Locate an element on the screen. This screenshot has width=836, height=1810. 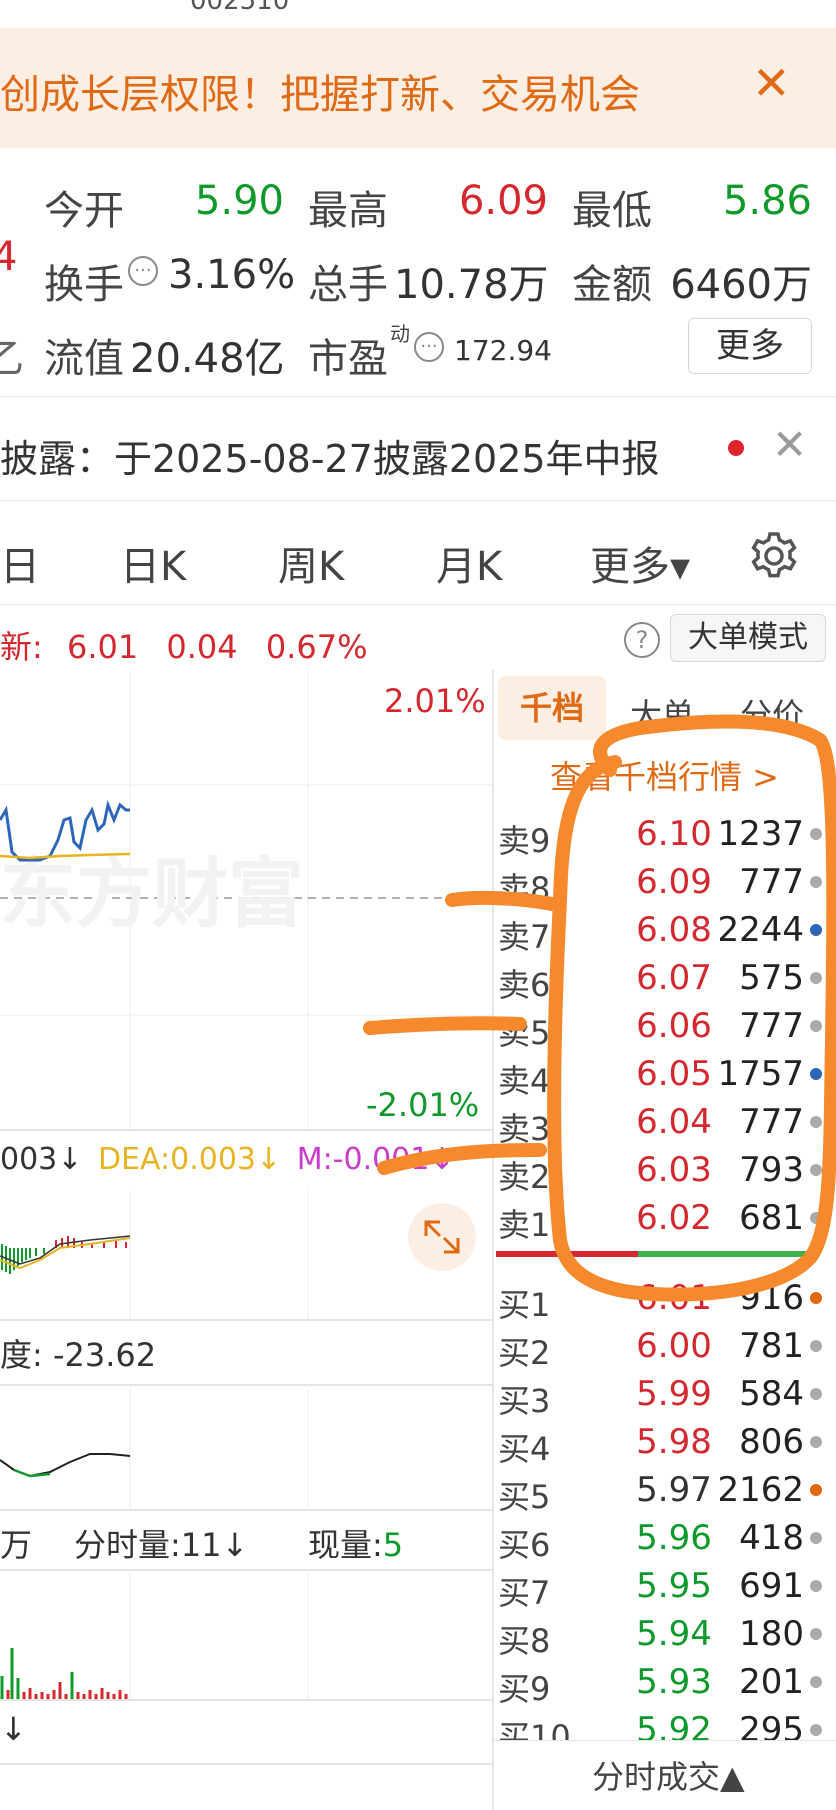
volume-current: 现量:5 is located at coordinates (355, 1543).